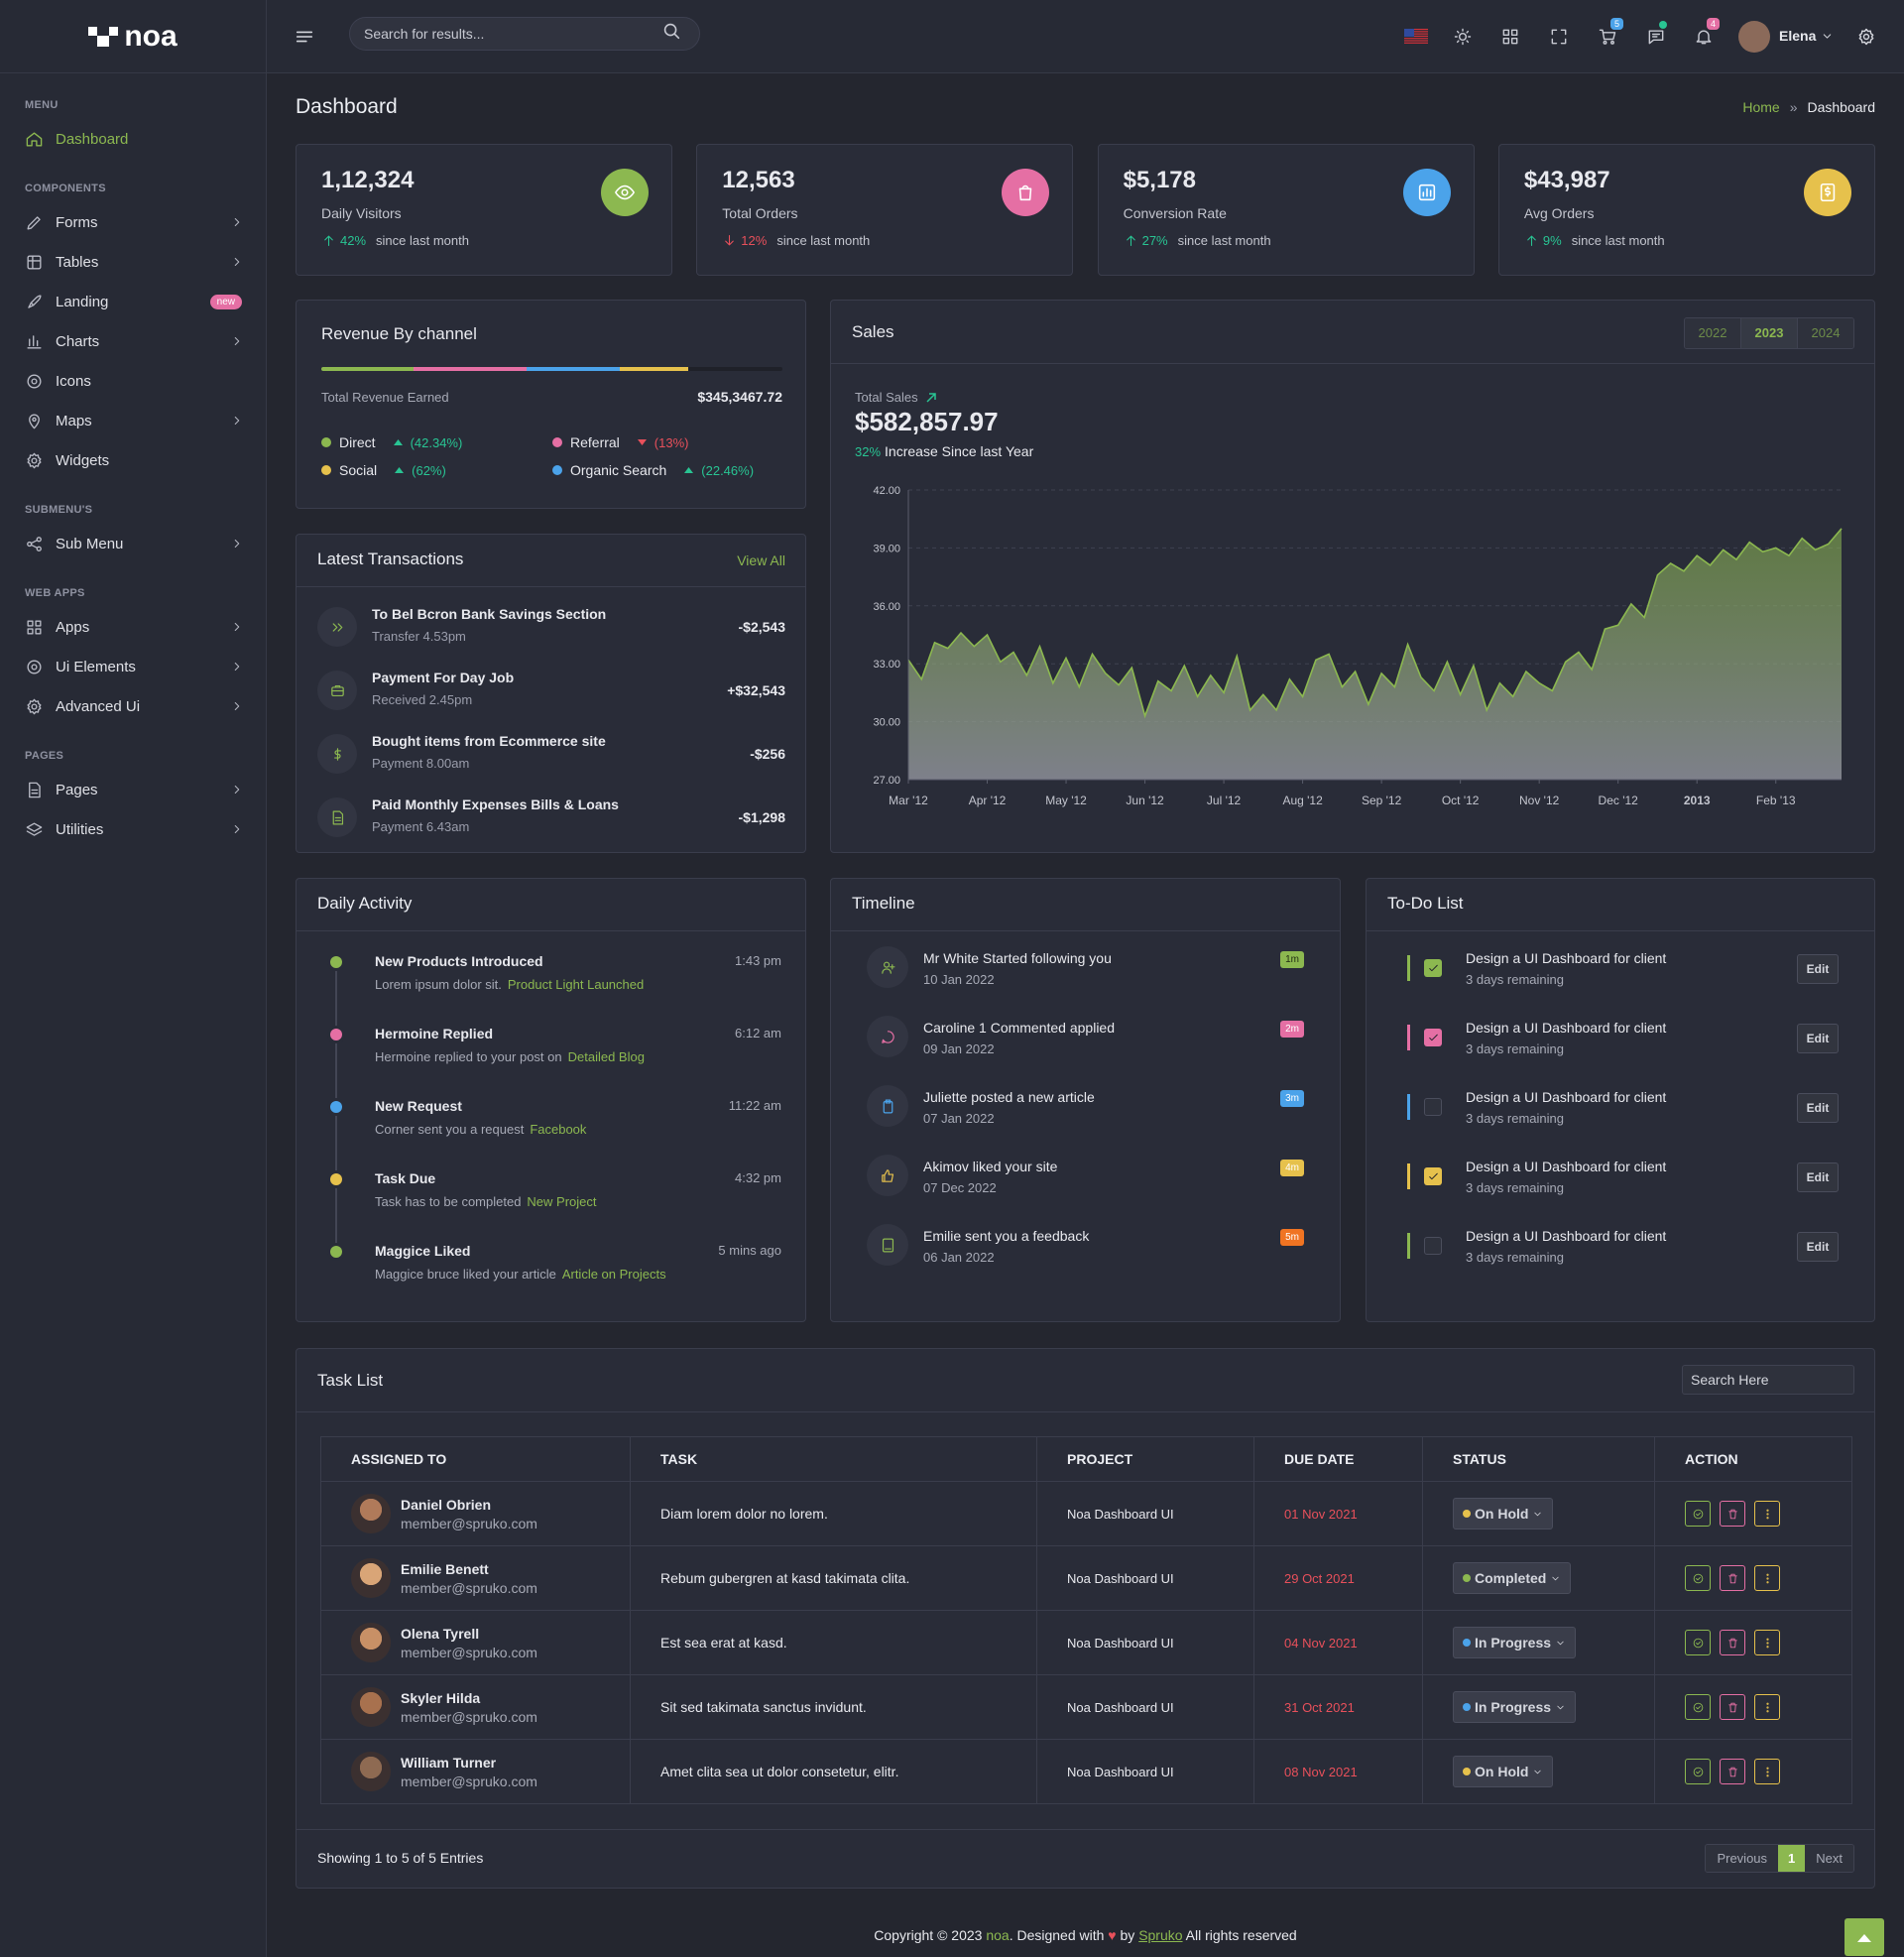 The height and width of the screenshot is (1957, 1904). Describe the element at coordinates (1566, 958) in the screenshot. I see `todo-text: Design a UI Dashboard for client` at that location.